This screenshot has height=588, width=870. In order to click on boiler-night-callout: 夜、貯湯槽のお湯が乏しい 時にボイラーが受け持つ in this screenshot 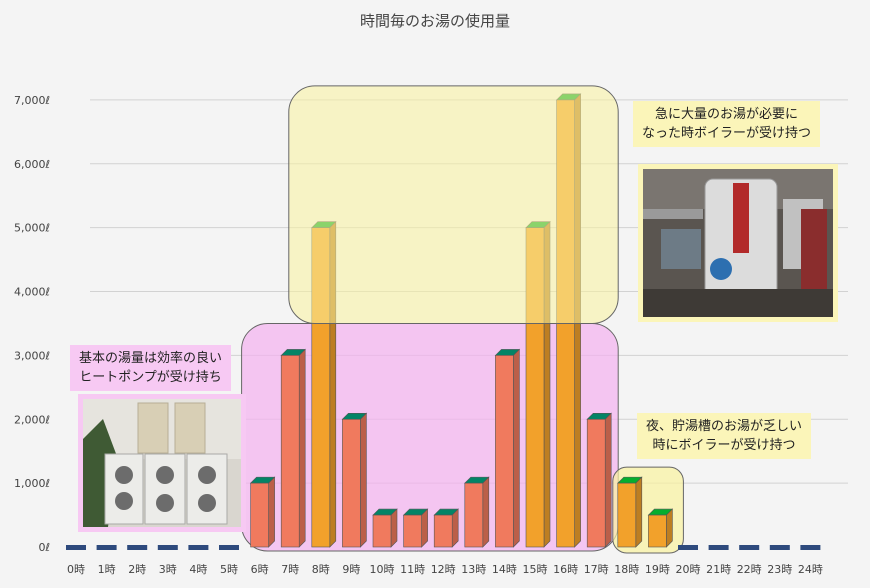, I will do `click(724, 436)`.